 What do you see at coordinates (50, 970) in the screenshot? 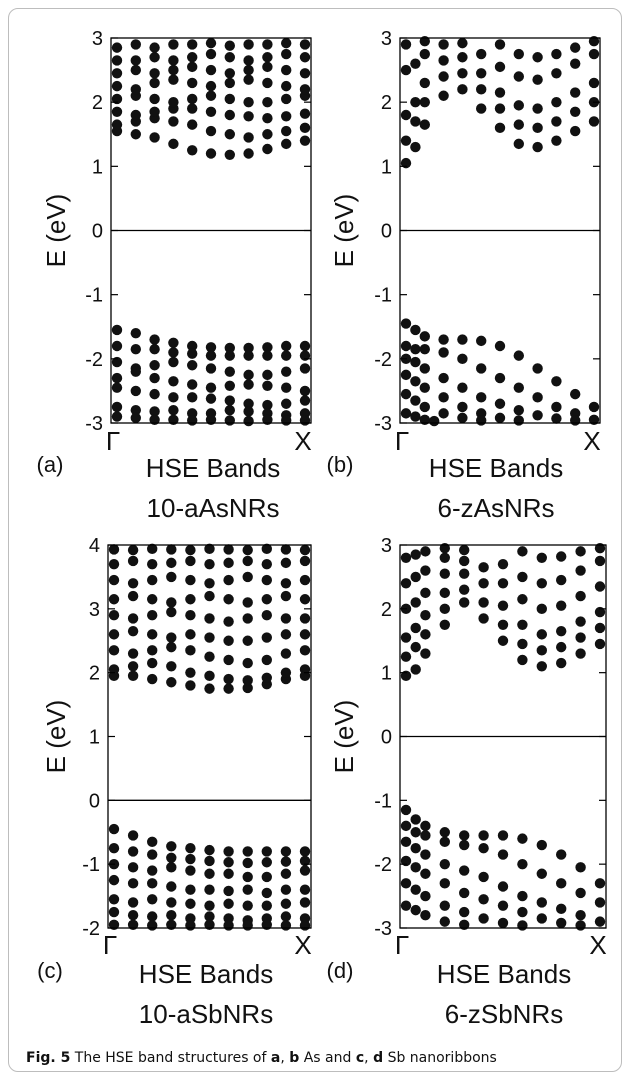
I see `panel-c-letter: (c)` at bounding box center [50, 970].